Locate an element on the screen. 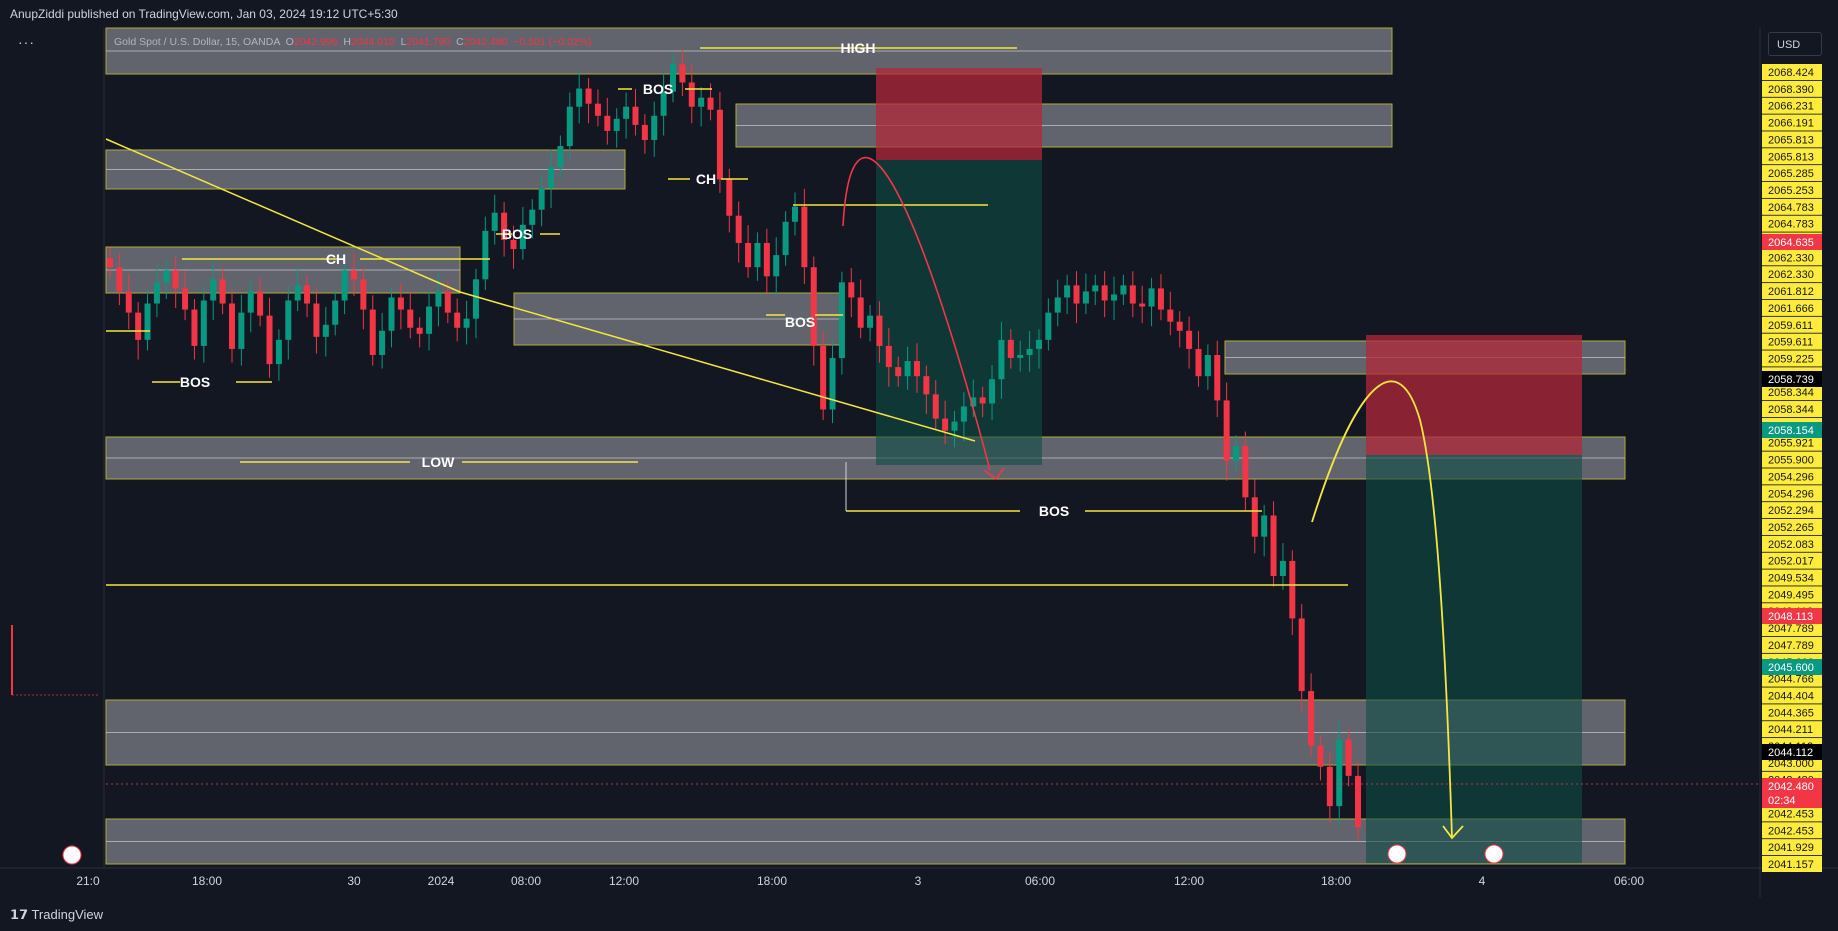 Image resolution: width=1838 pixels, height=931 pixels. footer: 𝟭𝟳 TradingView is located at coordinates (919, 914).